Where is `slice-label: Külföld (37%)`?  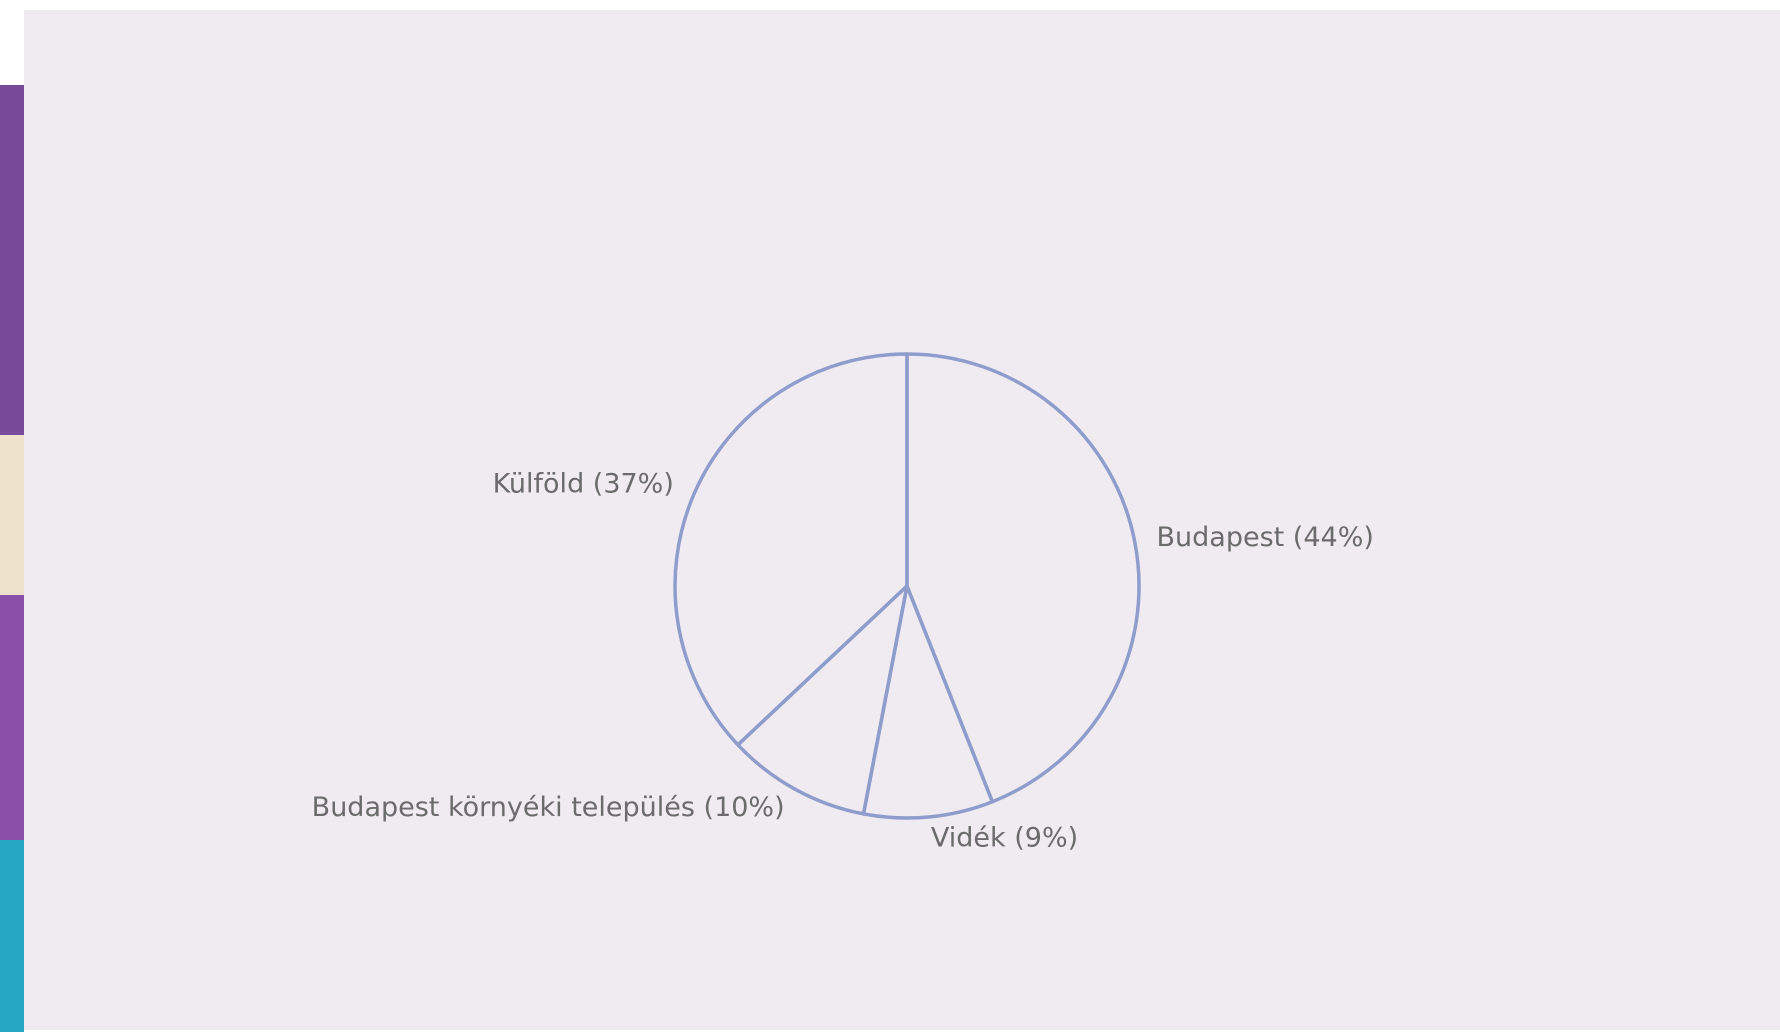 slice-label: Külföld (37%) is located at coordinates (583, 484).